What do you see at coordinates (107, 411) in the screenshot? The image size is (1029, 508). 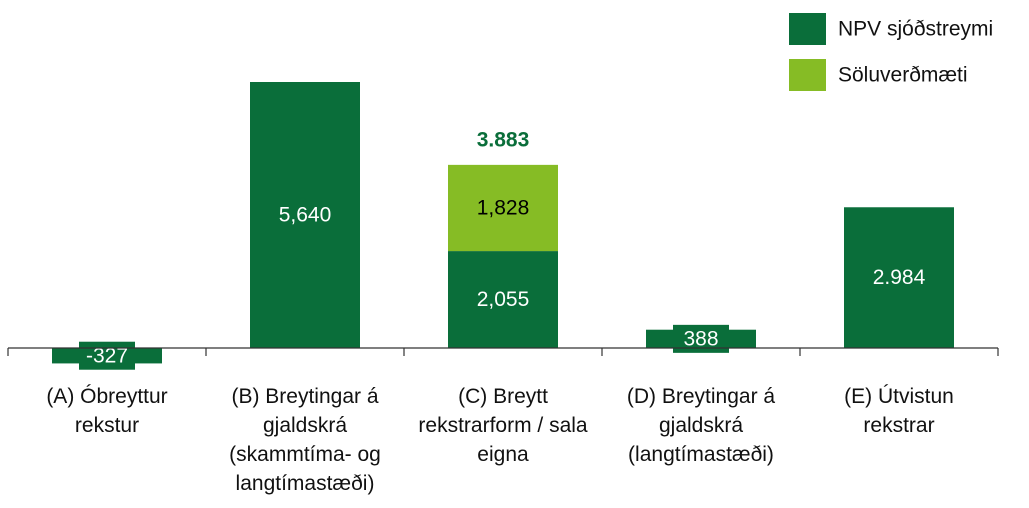 I see `category-label: (A) Óbreyttur rekstur` at bounding box center [107, 411].